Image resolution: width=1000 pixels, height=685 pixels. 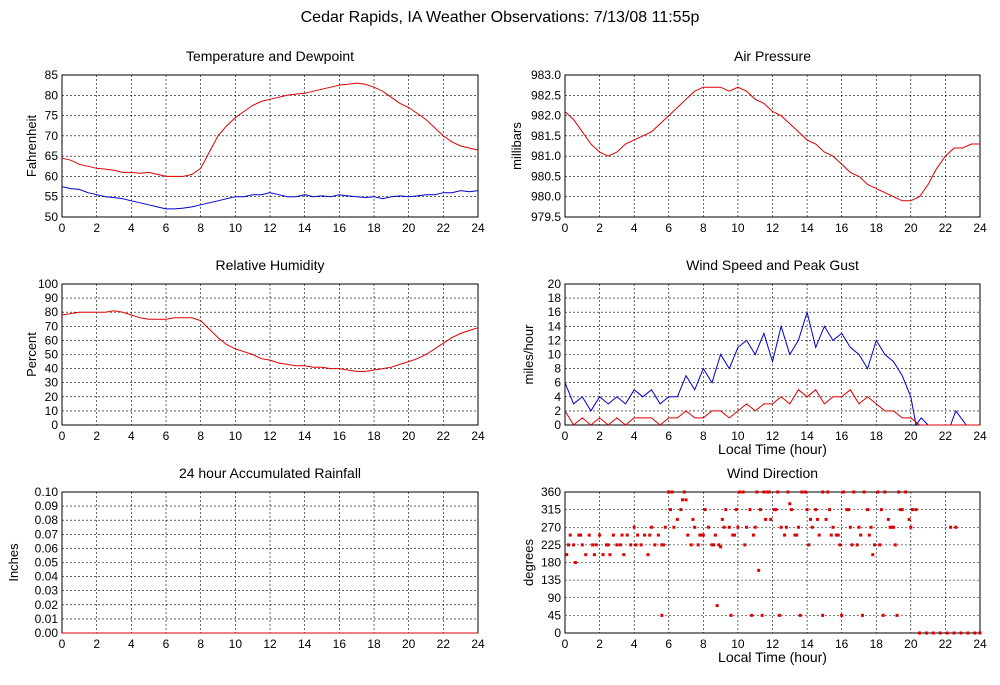 I want to click on wind-xtick: 22, so click(x=946, y=436).